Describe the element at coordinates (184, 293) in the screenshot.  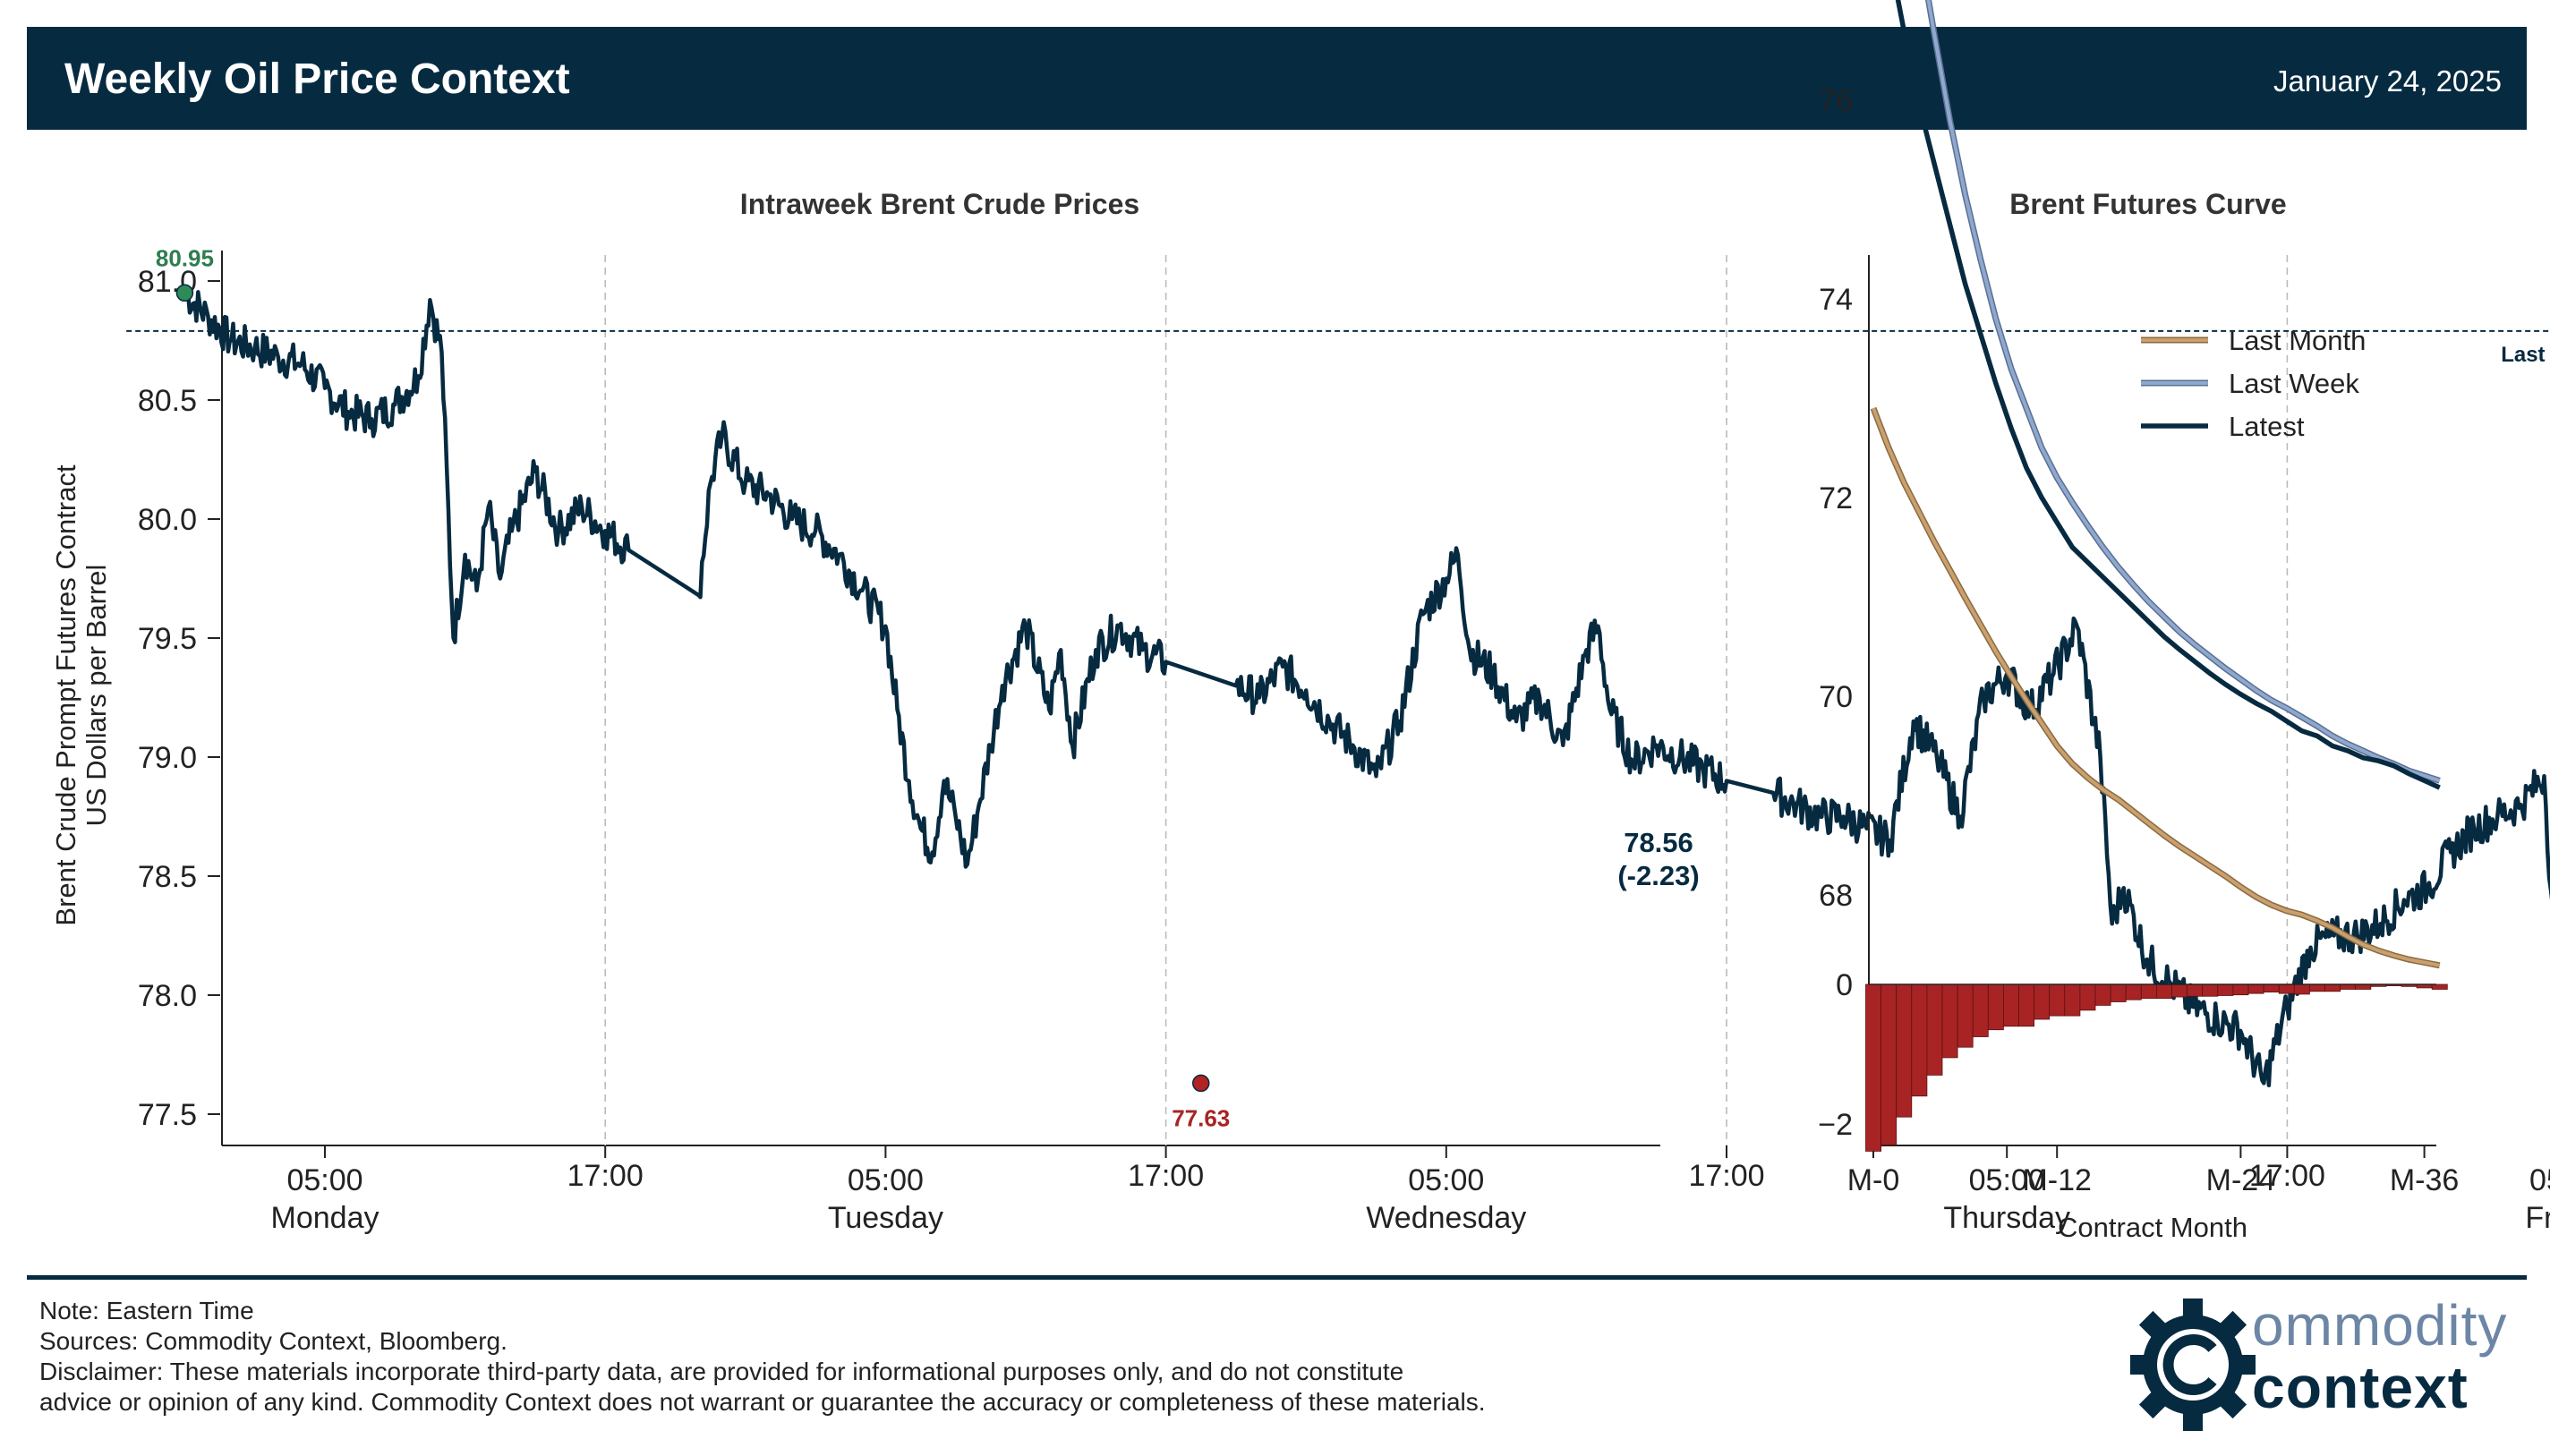
I see `weekly-high-marker` at that location.